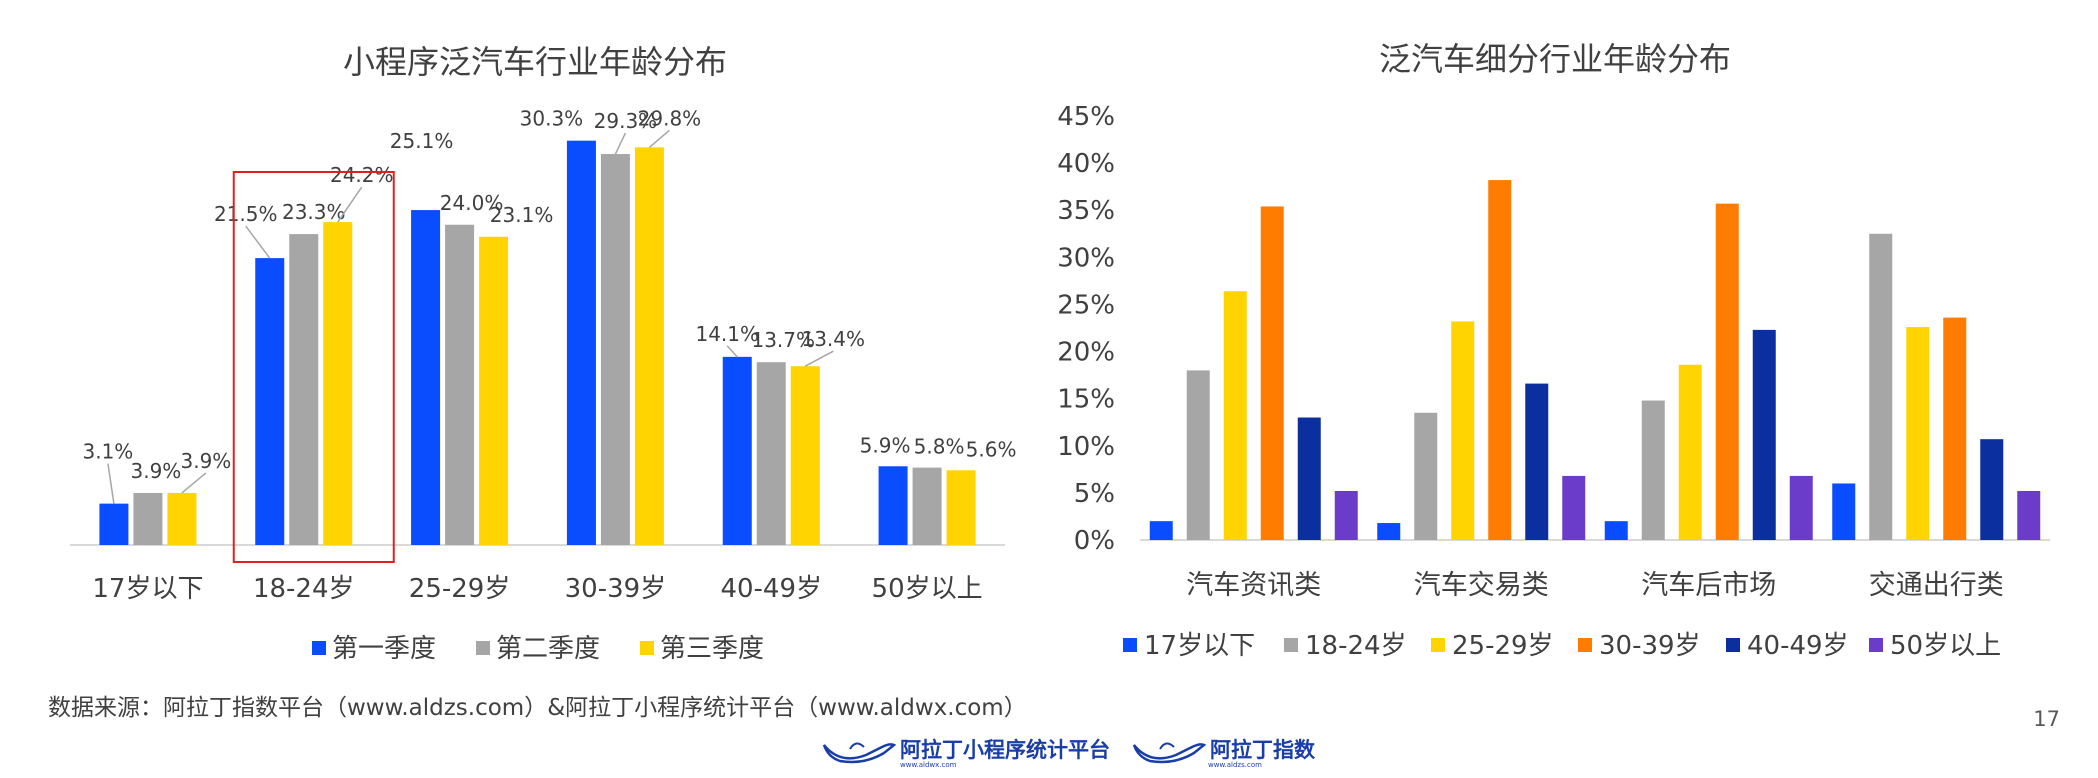  Describe the element at coordinates (928, 765) in the screenshot. I see `aldwx-logo-url: www.aldwx.com` at that location.